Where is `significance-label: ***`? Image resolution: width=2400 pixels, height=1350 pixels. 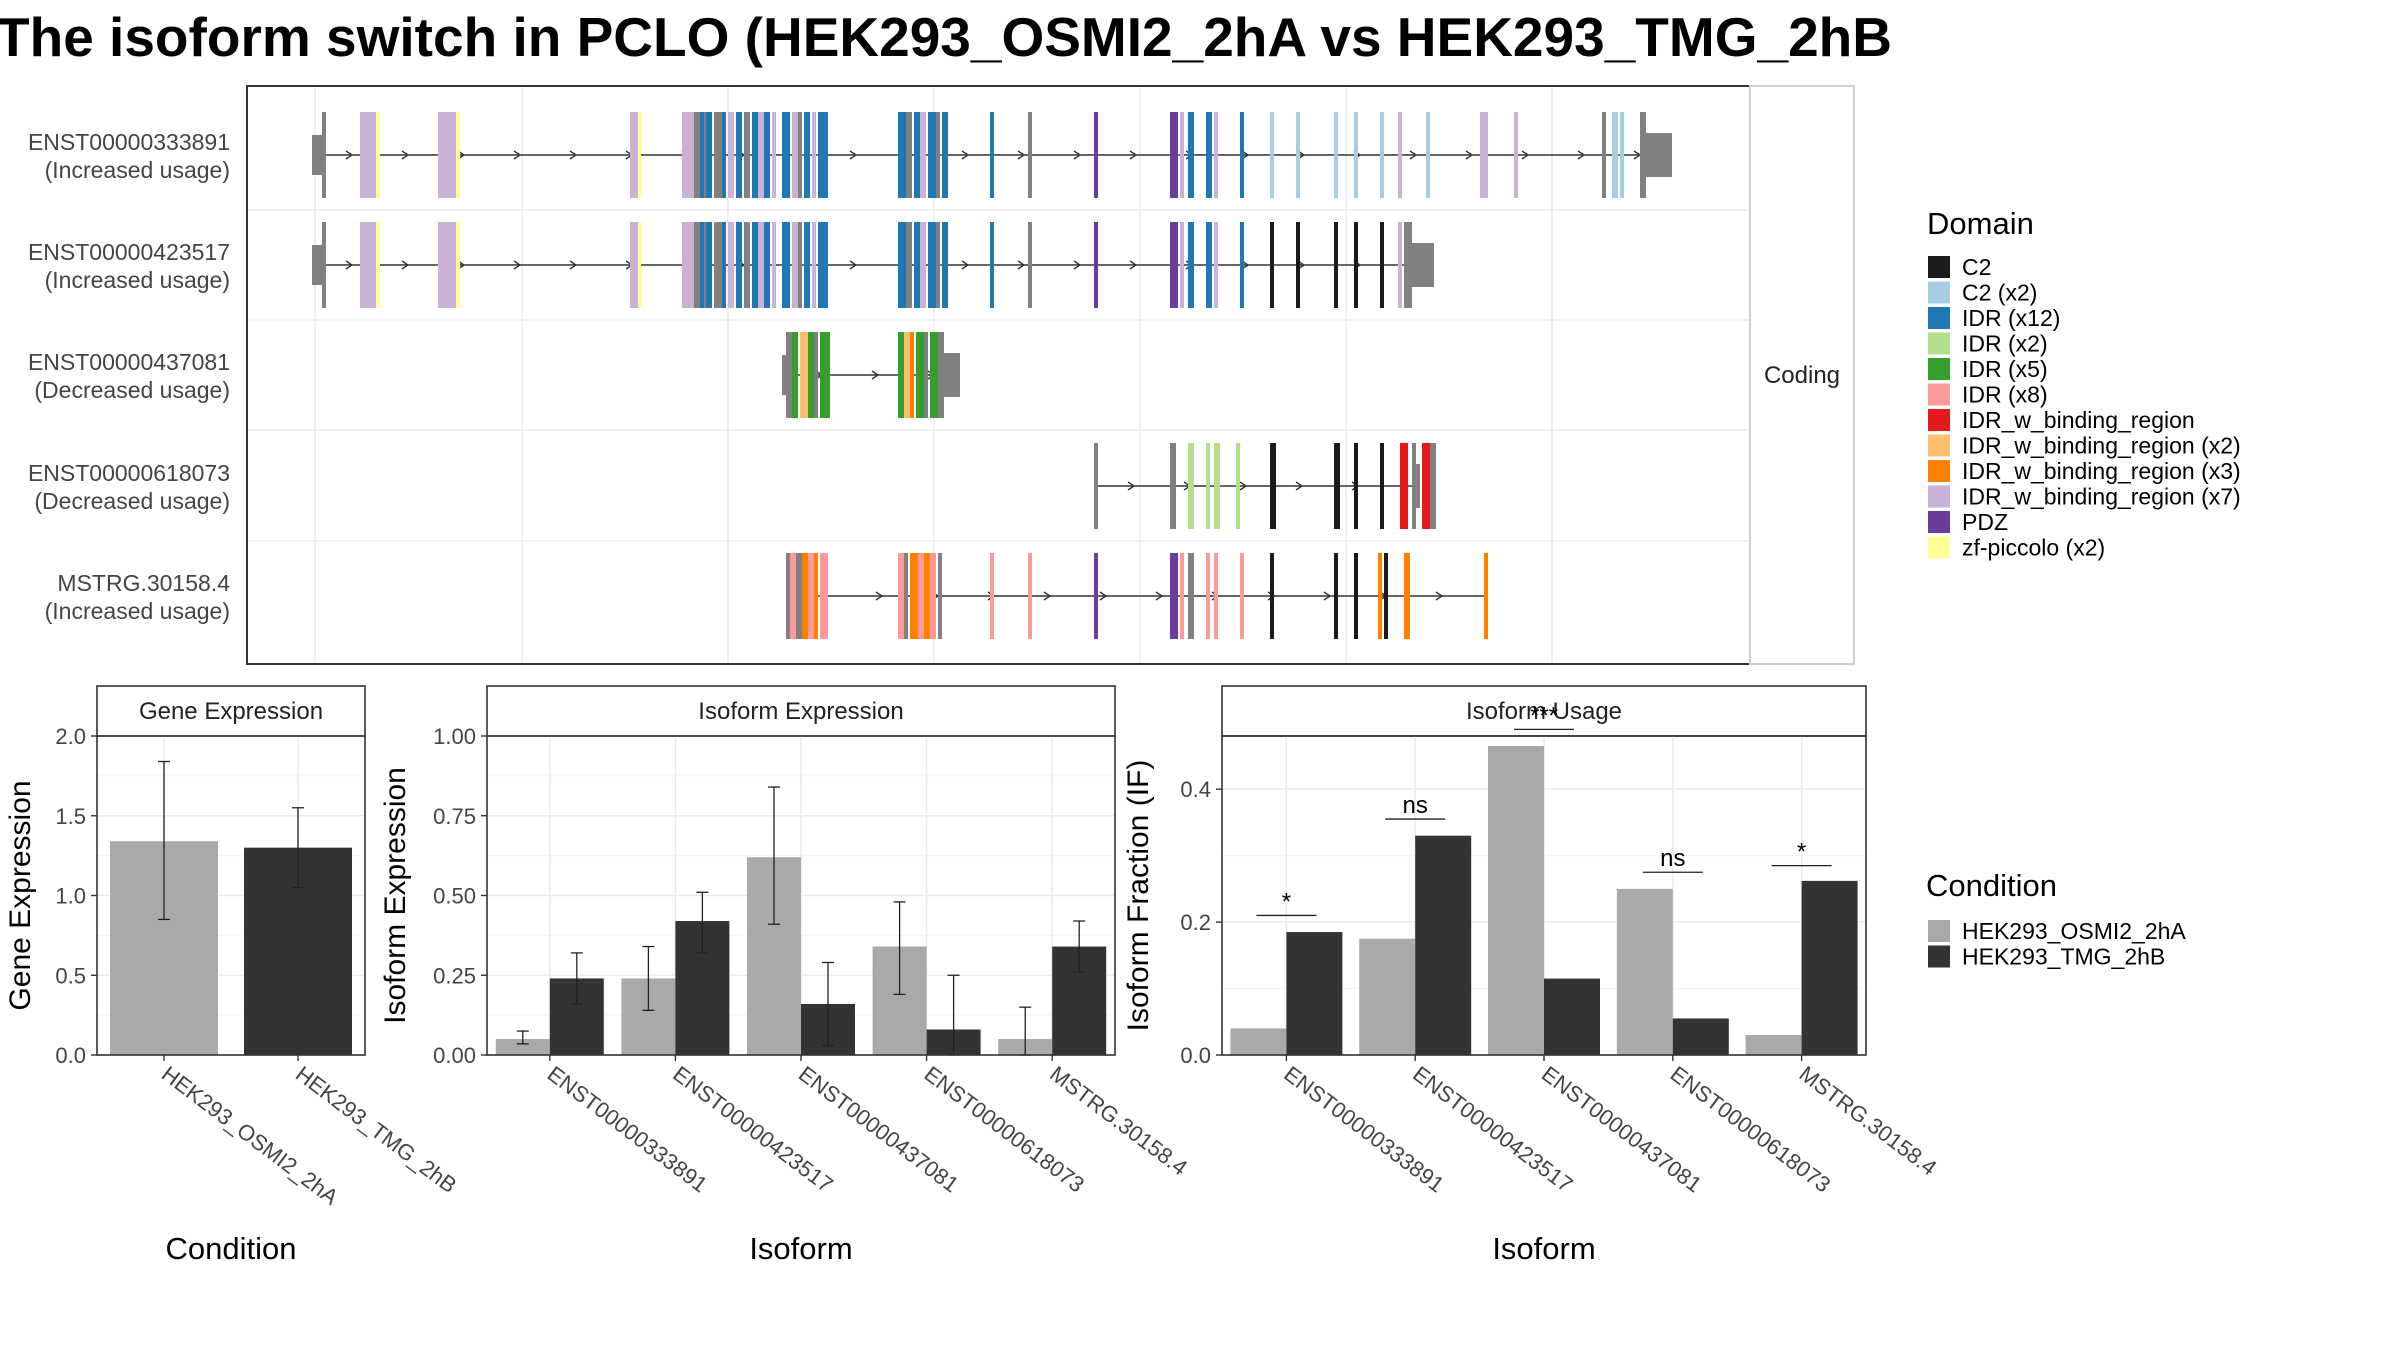
significance-label: *** is located at coordinates (1544, 715).